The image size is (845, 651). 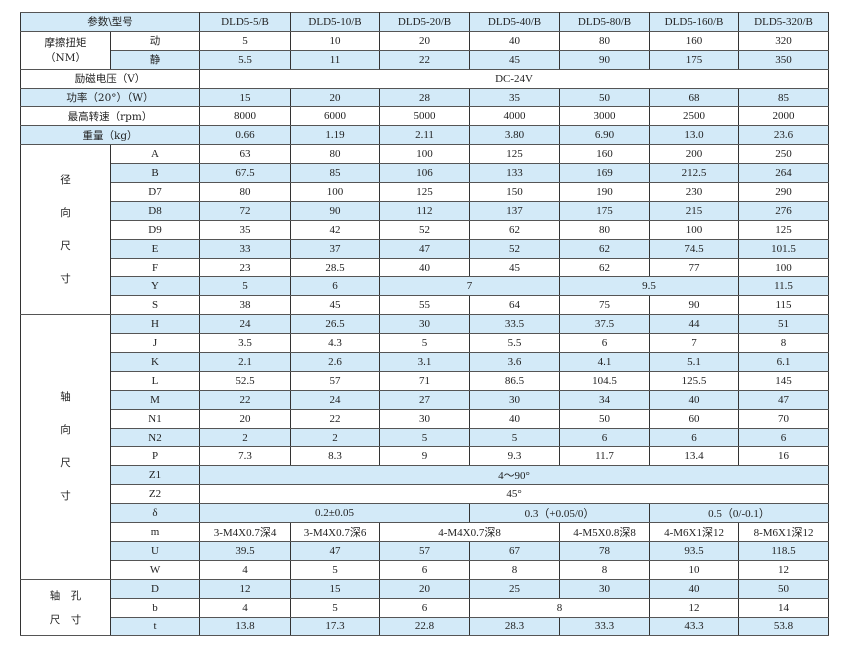 I want to click on value-cell: 5.5, so click(x=515, y=343).